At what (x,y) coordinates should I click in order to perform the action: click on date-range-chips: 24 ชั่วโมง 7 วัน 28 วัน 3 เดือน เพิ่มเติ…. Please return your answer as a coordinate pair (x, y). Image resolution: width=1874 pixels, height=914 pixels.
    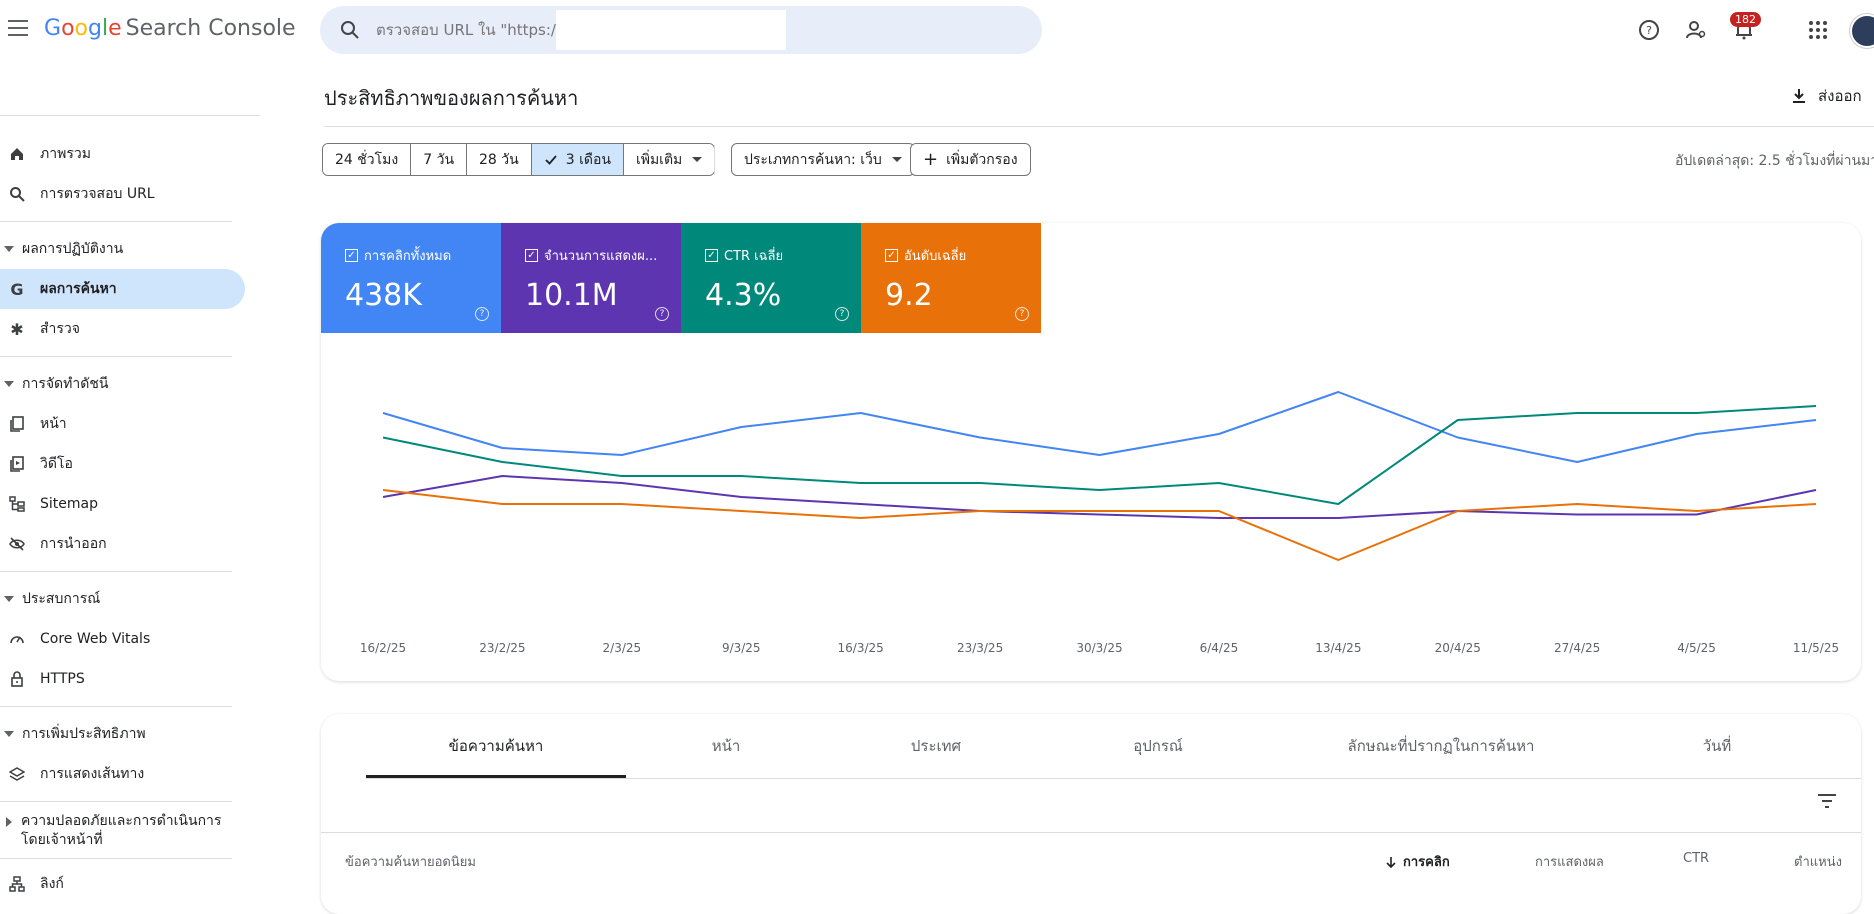
    Looking at the image, I should click on (518, 159).